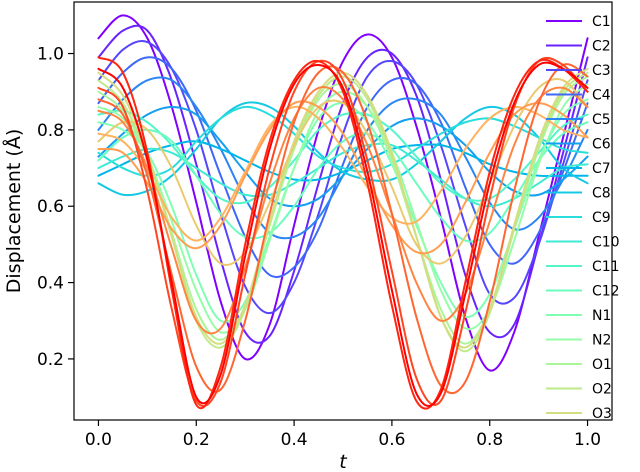 The image size is (640, 472). I want to click on legend-label: N2, so click(601, 341).